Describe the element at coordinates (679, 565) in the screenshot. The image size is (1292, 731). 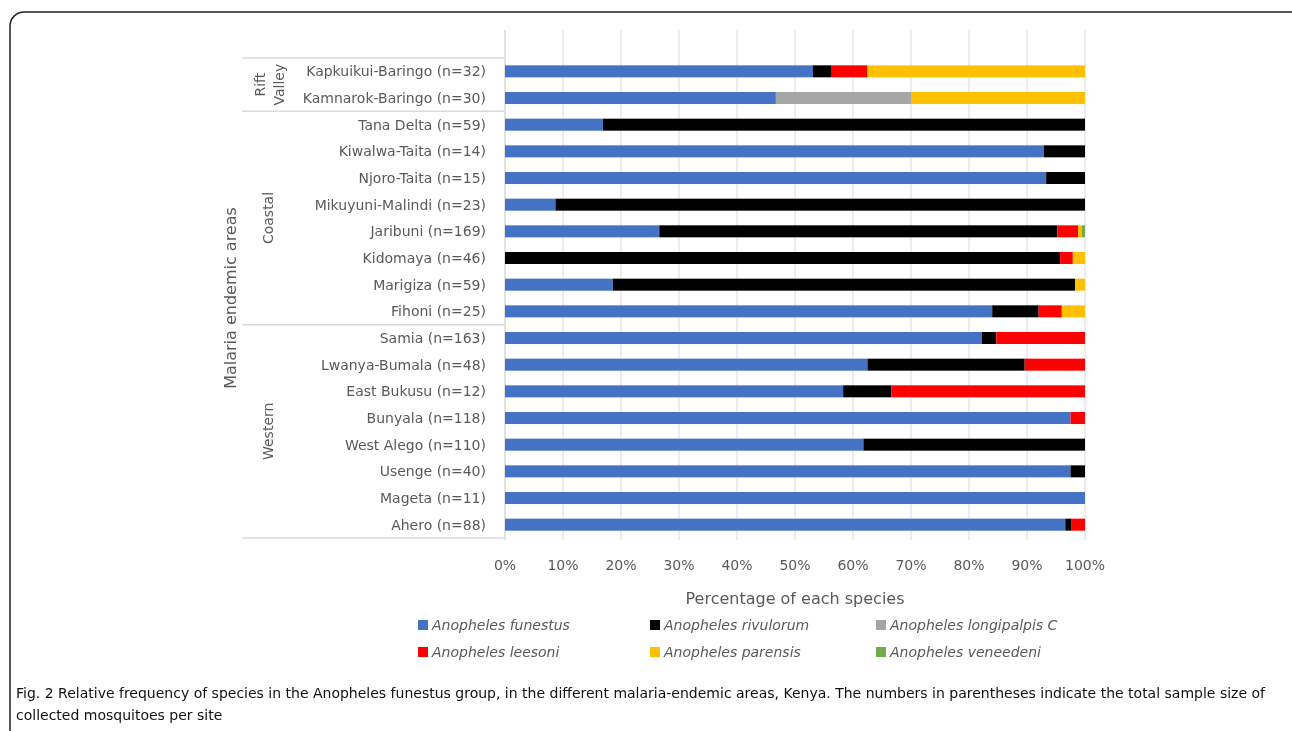
I see `x-tick-label: 30%` at that location.